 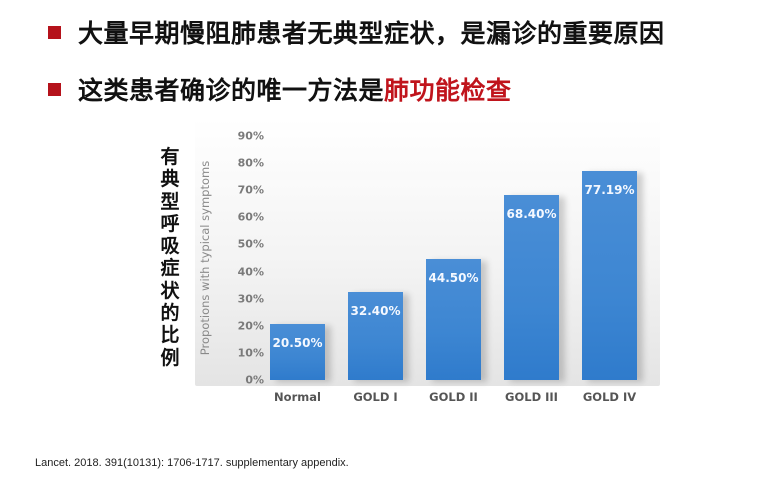 I want to click on x-category-label: Normal, so click(x=297, y=397).